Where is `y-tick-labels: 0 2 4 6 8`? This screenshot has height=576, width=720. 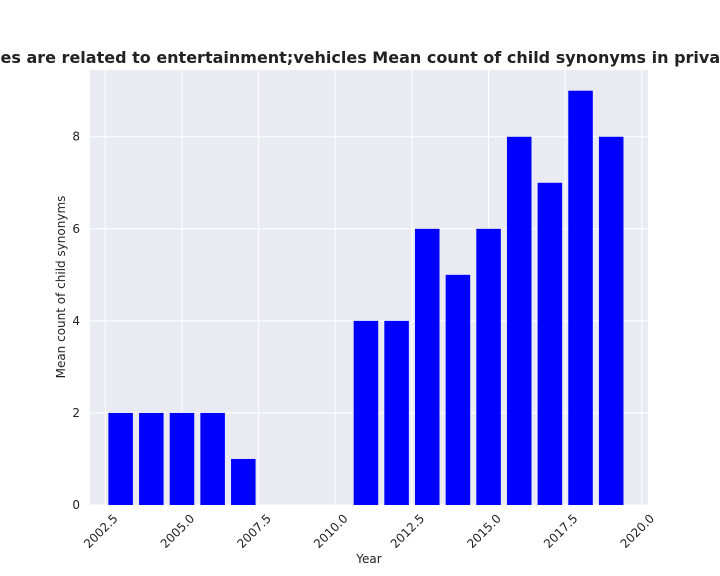
y-tick-labels: 0 2 4 6 8 is located at coordinates (76, 321).